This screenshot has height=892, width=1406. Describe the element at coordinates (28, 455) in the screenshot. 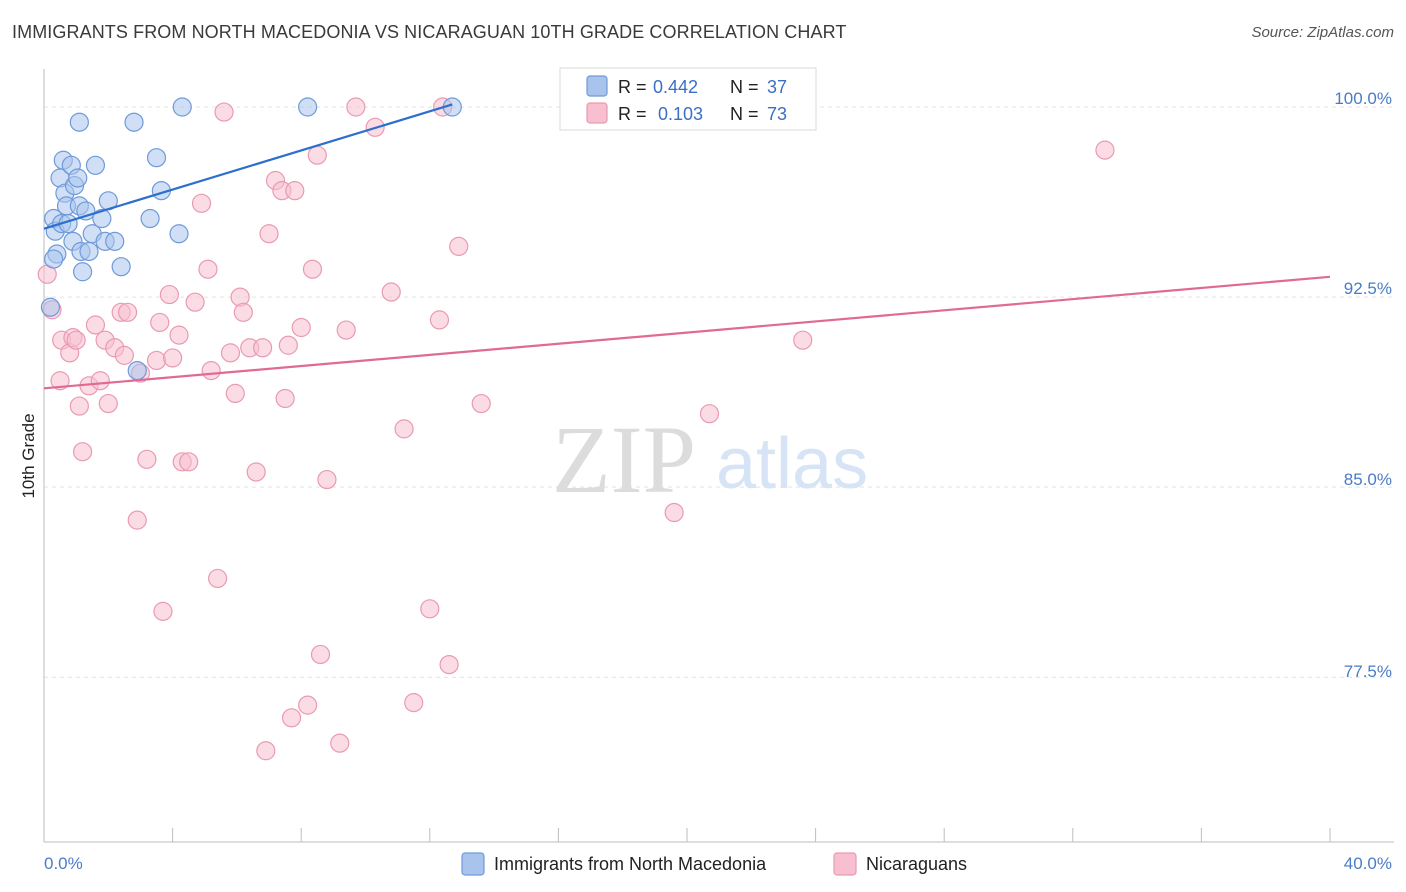

I see `y-axis-label: 10th Grade` at that location.